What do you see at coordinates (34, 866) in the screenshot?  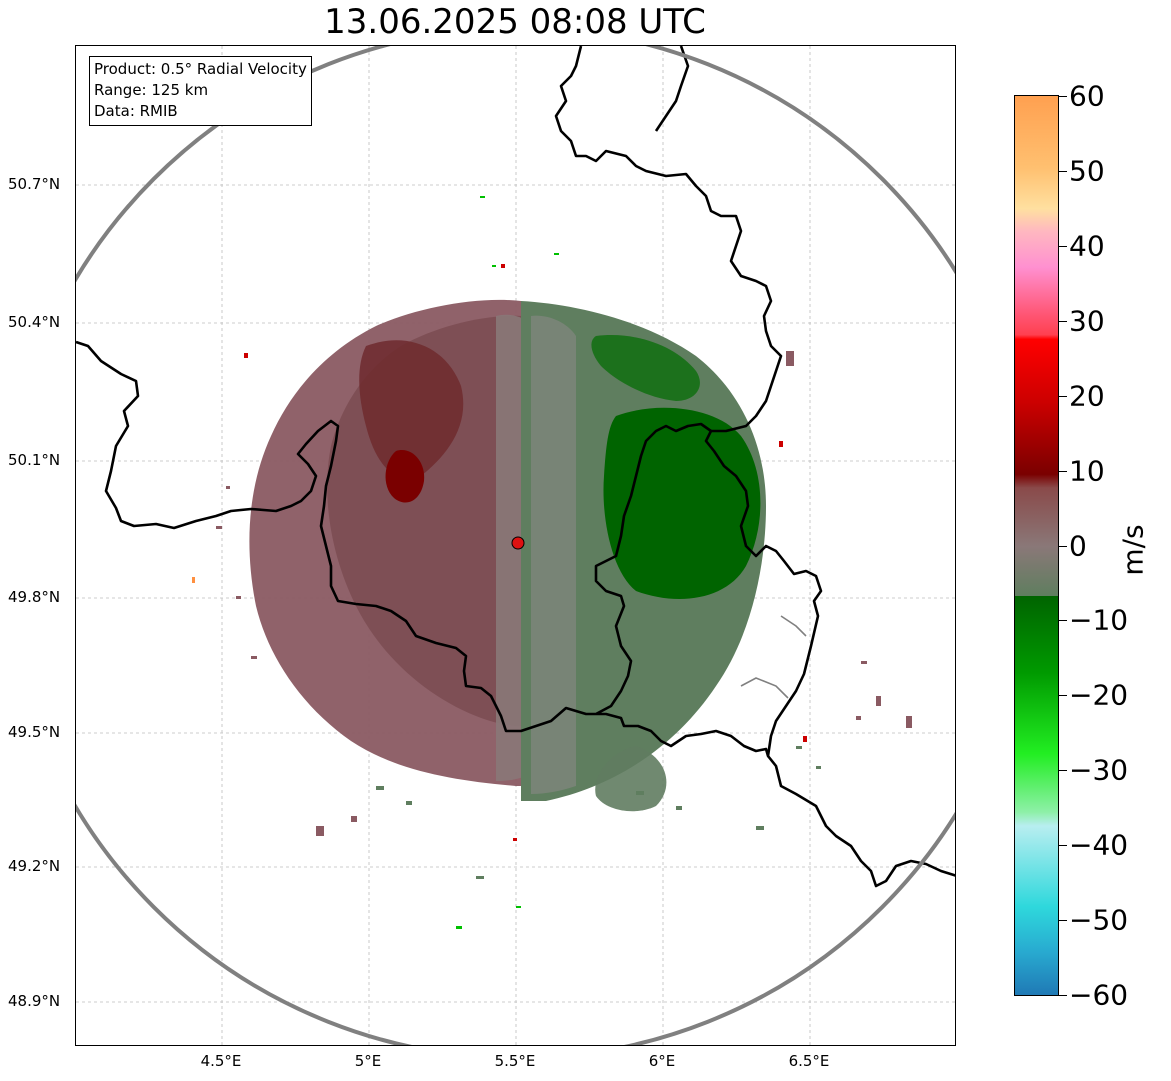 I see `lat-label: 49.2°N` at bounding box center [34, 866].